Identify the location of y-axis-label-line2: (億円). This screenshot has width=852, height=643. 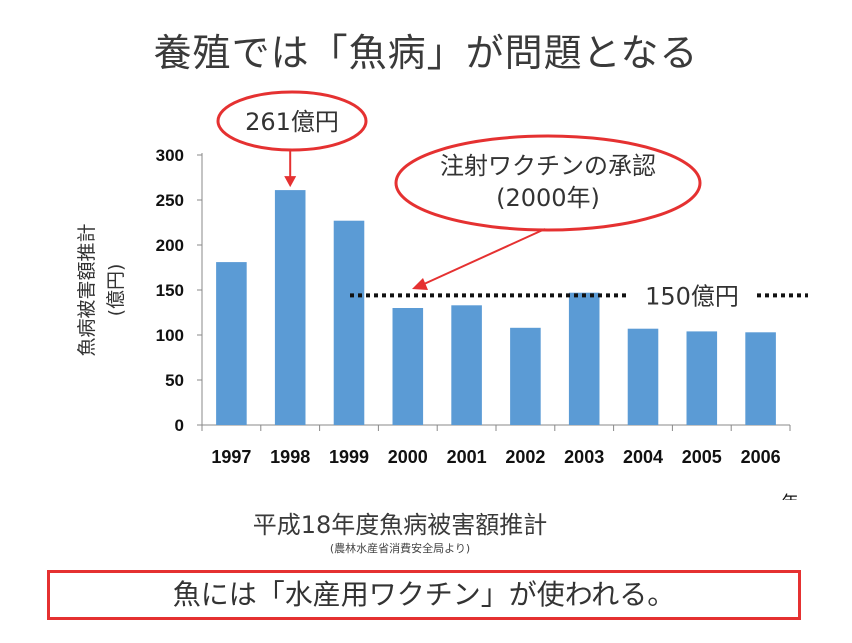
(116, 290).